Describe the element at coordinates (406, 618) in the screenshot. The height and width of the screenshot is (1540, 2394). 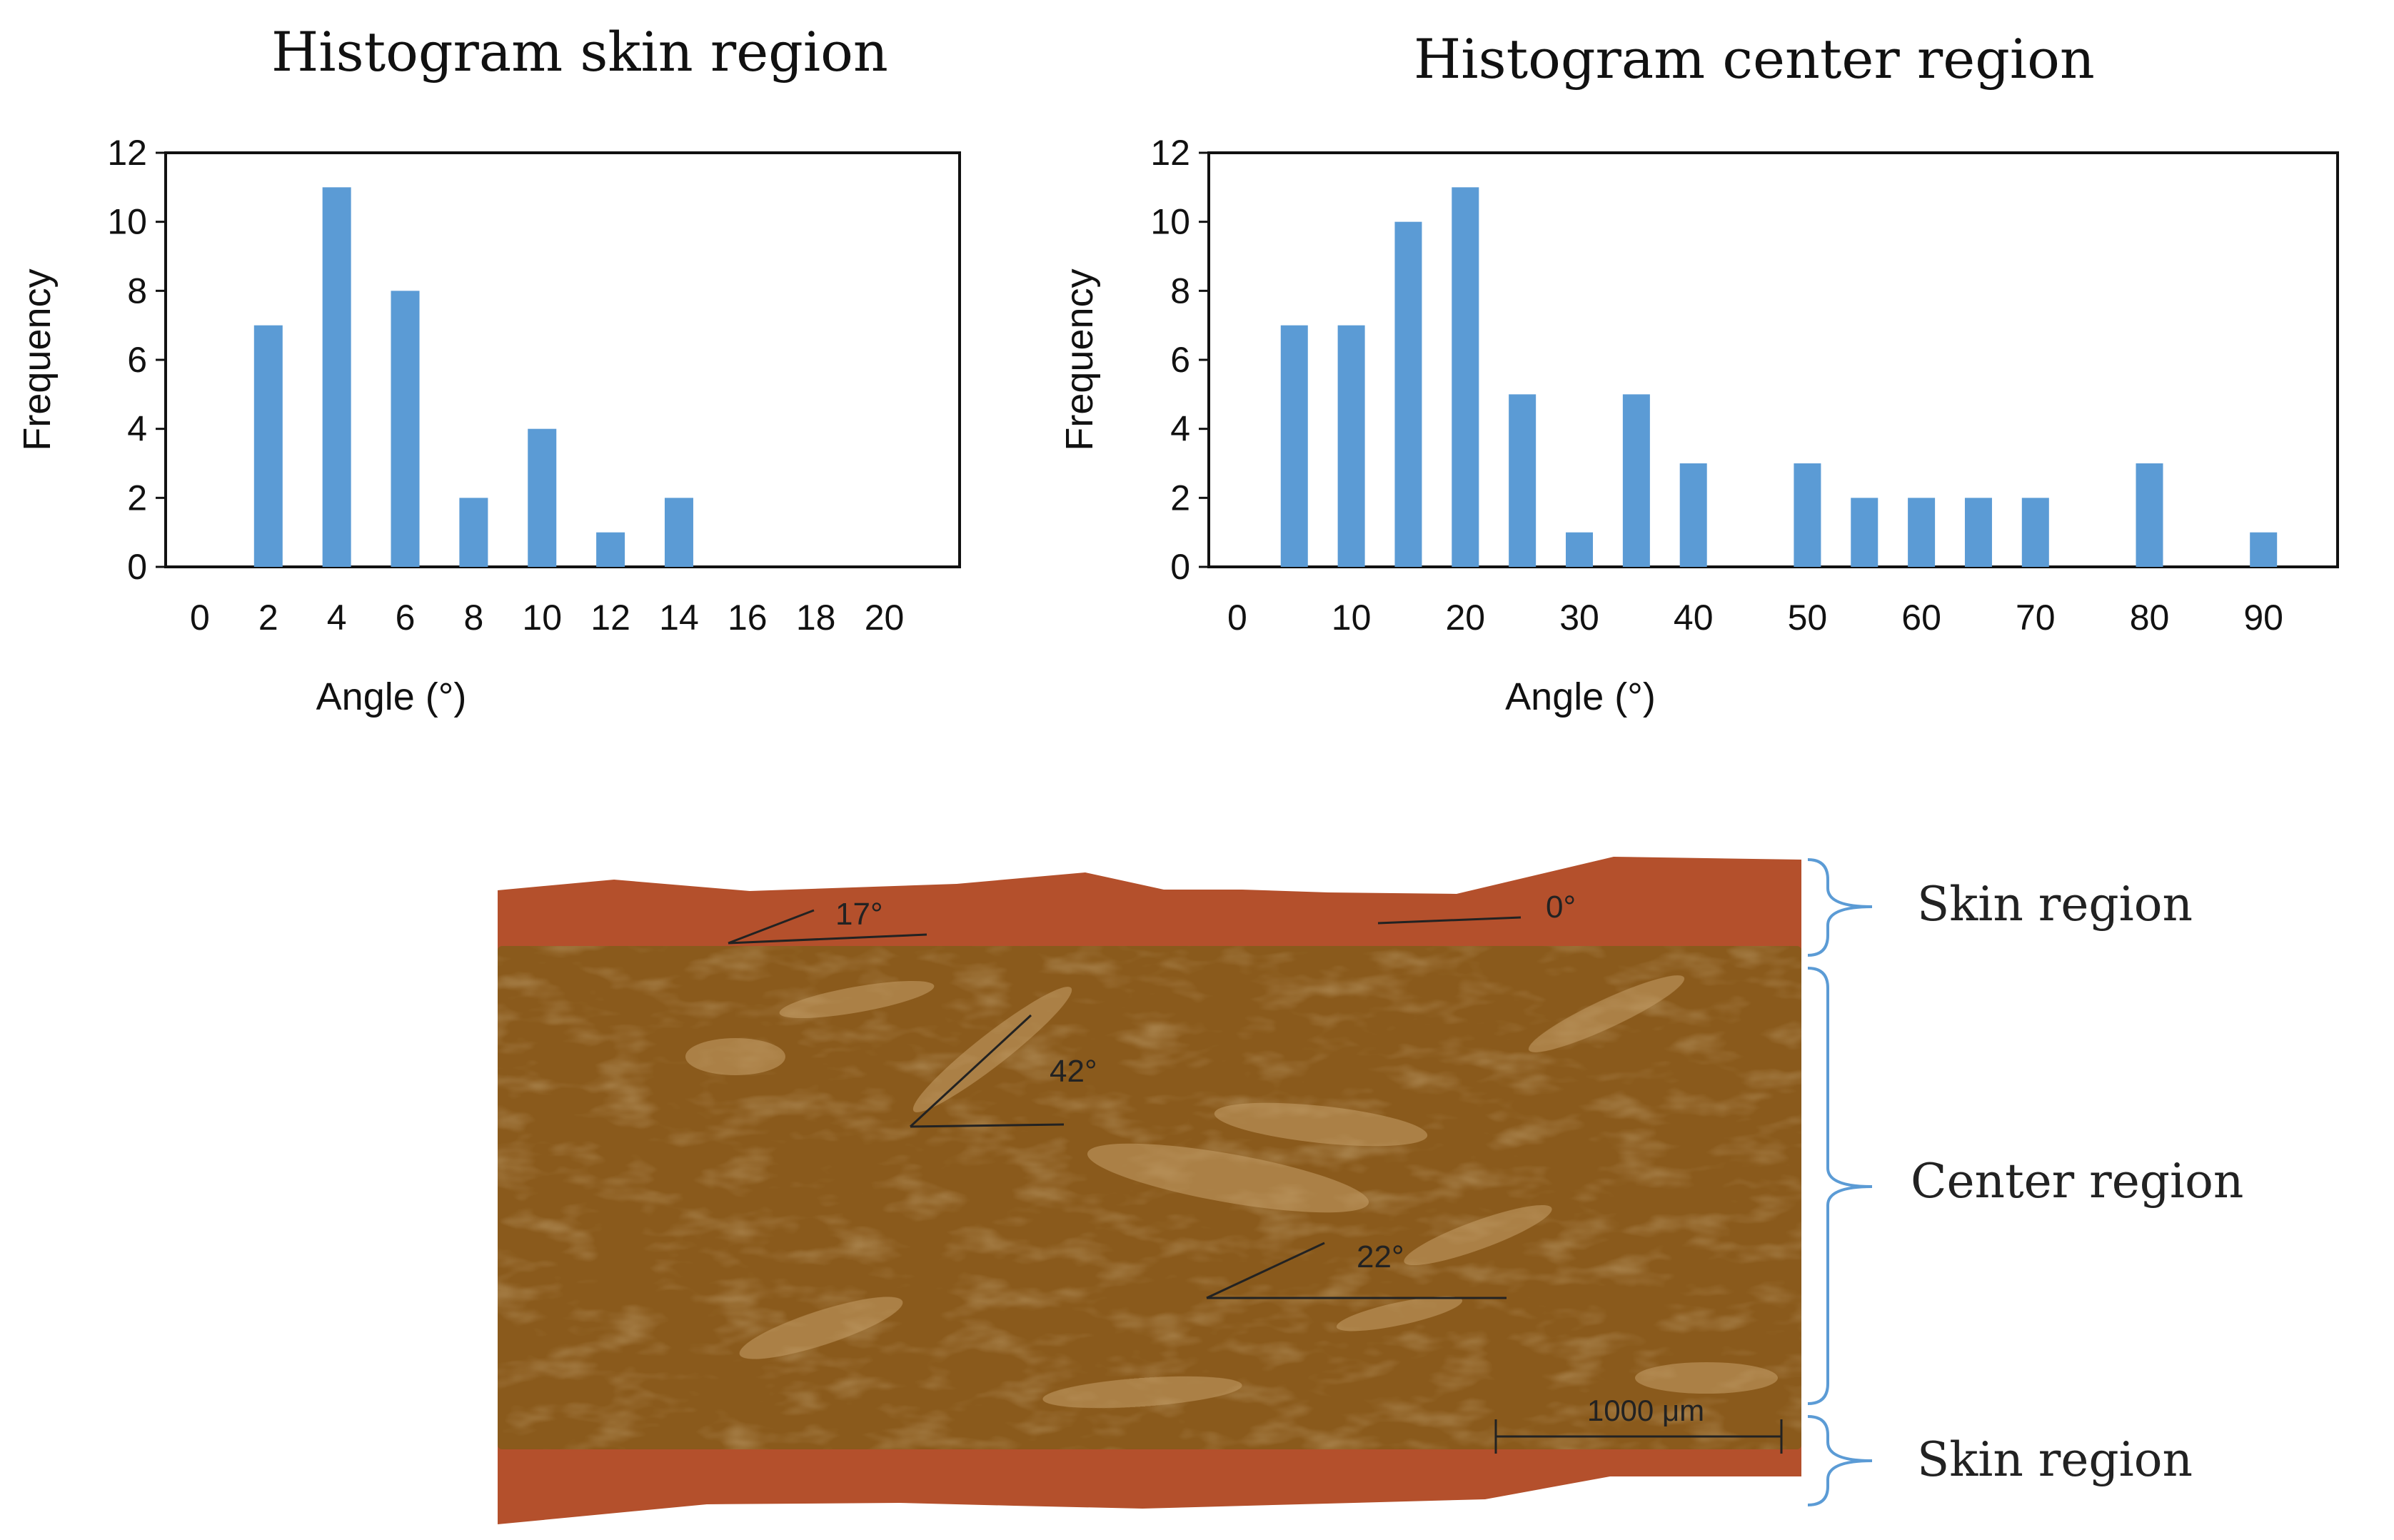
I see `x-tick-label: 6` at that location.